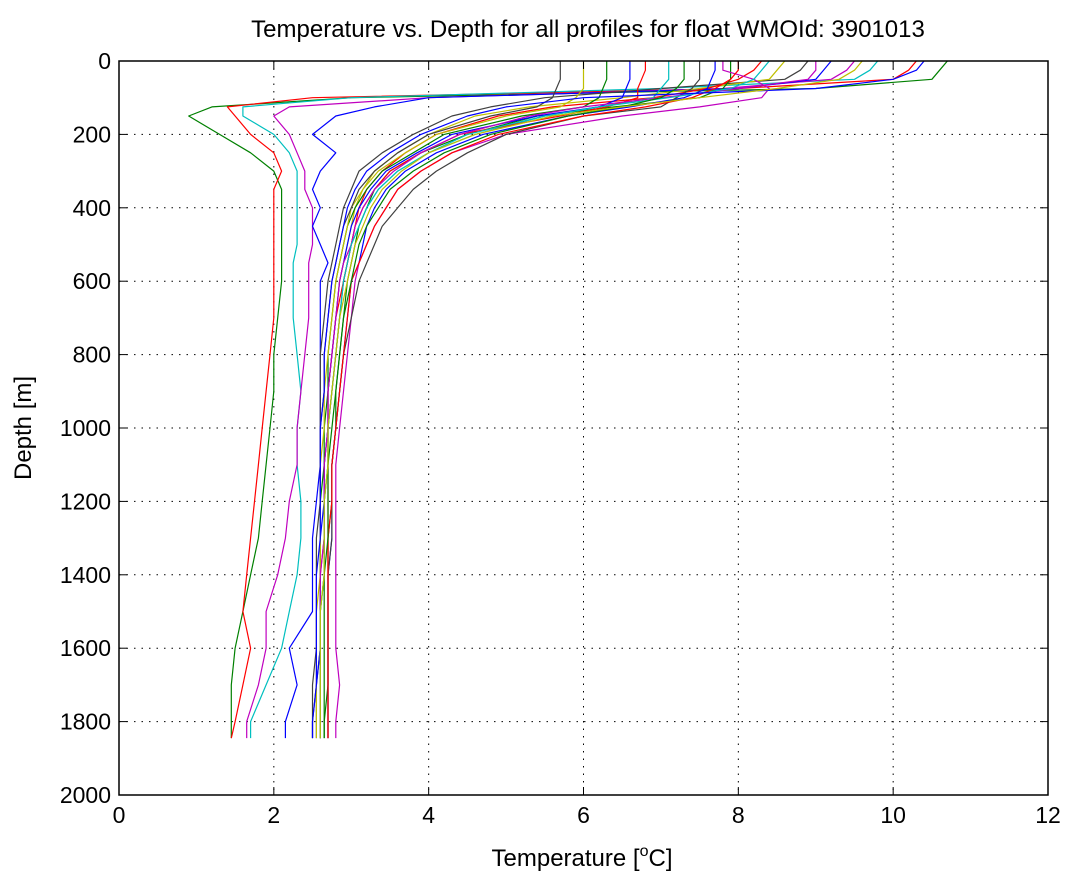 The image size is (1073, 879). What do you see at coordinates (85, 795) in the screenshot?
I see `y-tick-label: 2000` at bounding box center [85, 795].